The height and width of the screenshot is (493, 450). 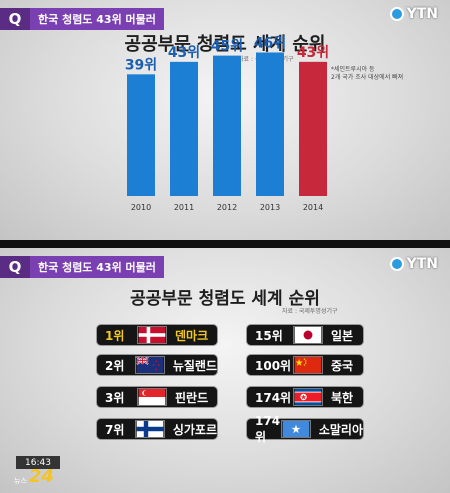 What do you see at coordinates (270, 207) in the screenshot?
I see `x-tick-2013: 2013` at bounding box center [270, 207].